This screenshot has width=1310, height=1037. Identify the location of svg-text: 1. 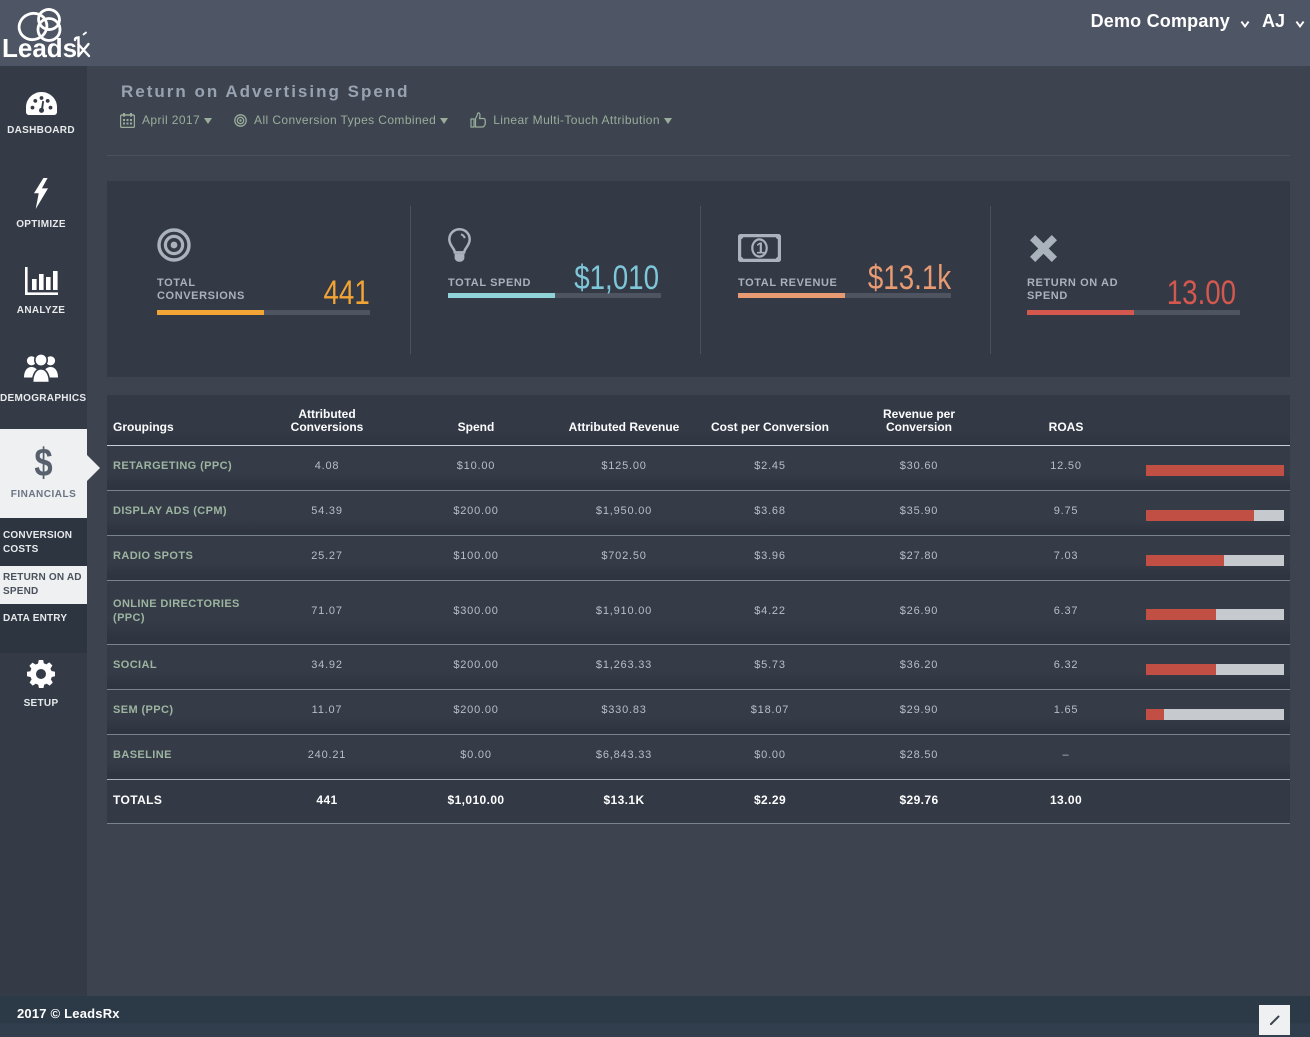
(760, 249).